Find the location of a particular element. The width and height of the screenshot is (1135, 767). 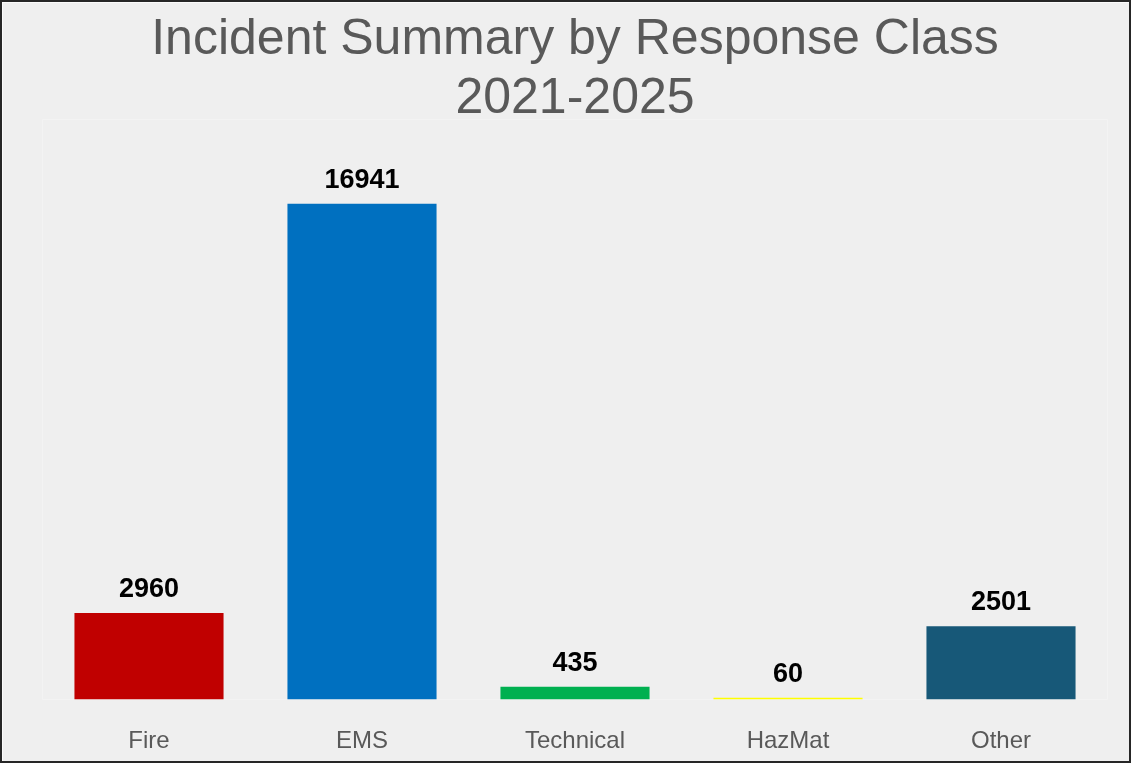

data-label: 16941 is located at coordinates (362, 178).